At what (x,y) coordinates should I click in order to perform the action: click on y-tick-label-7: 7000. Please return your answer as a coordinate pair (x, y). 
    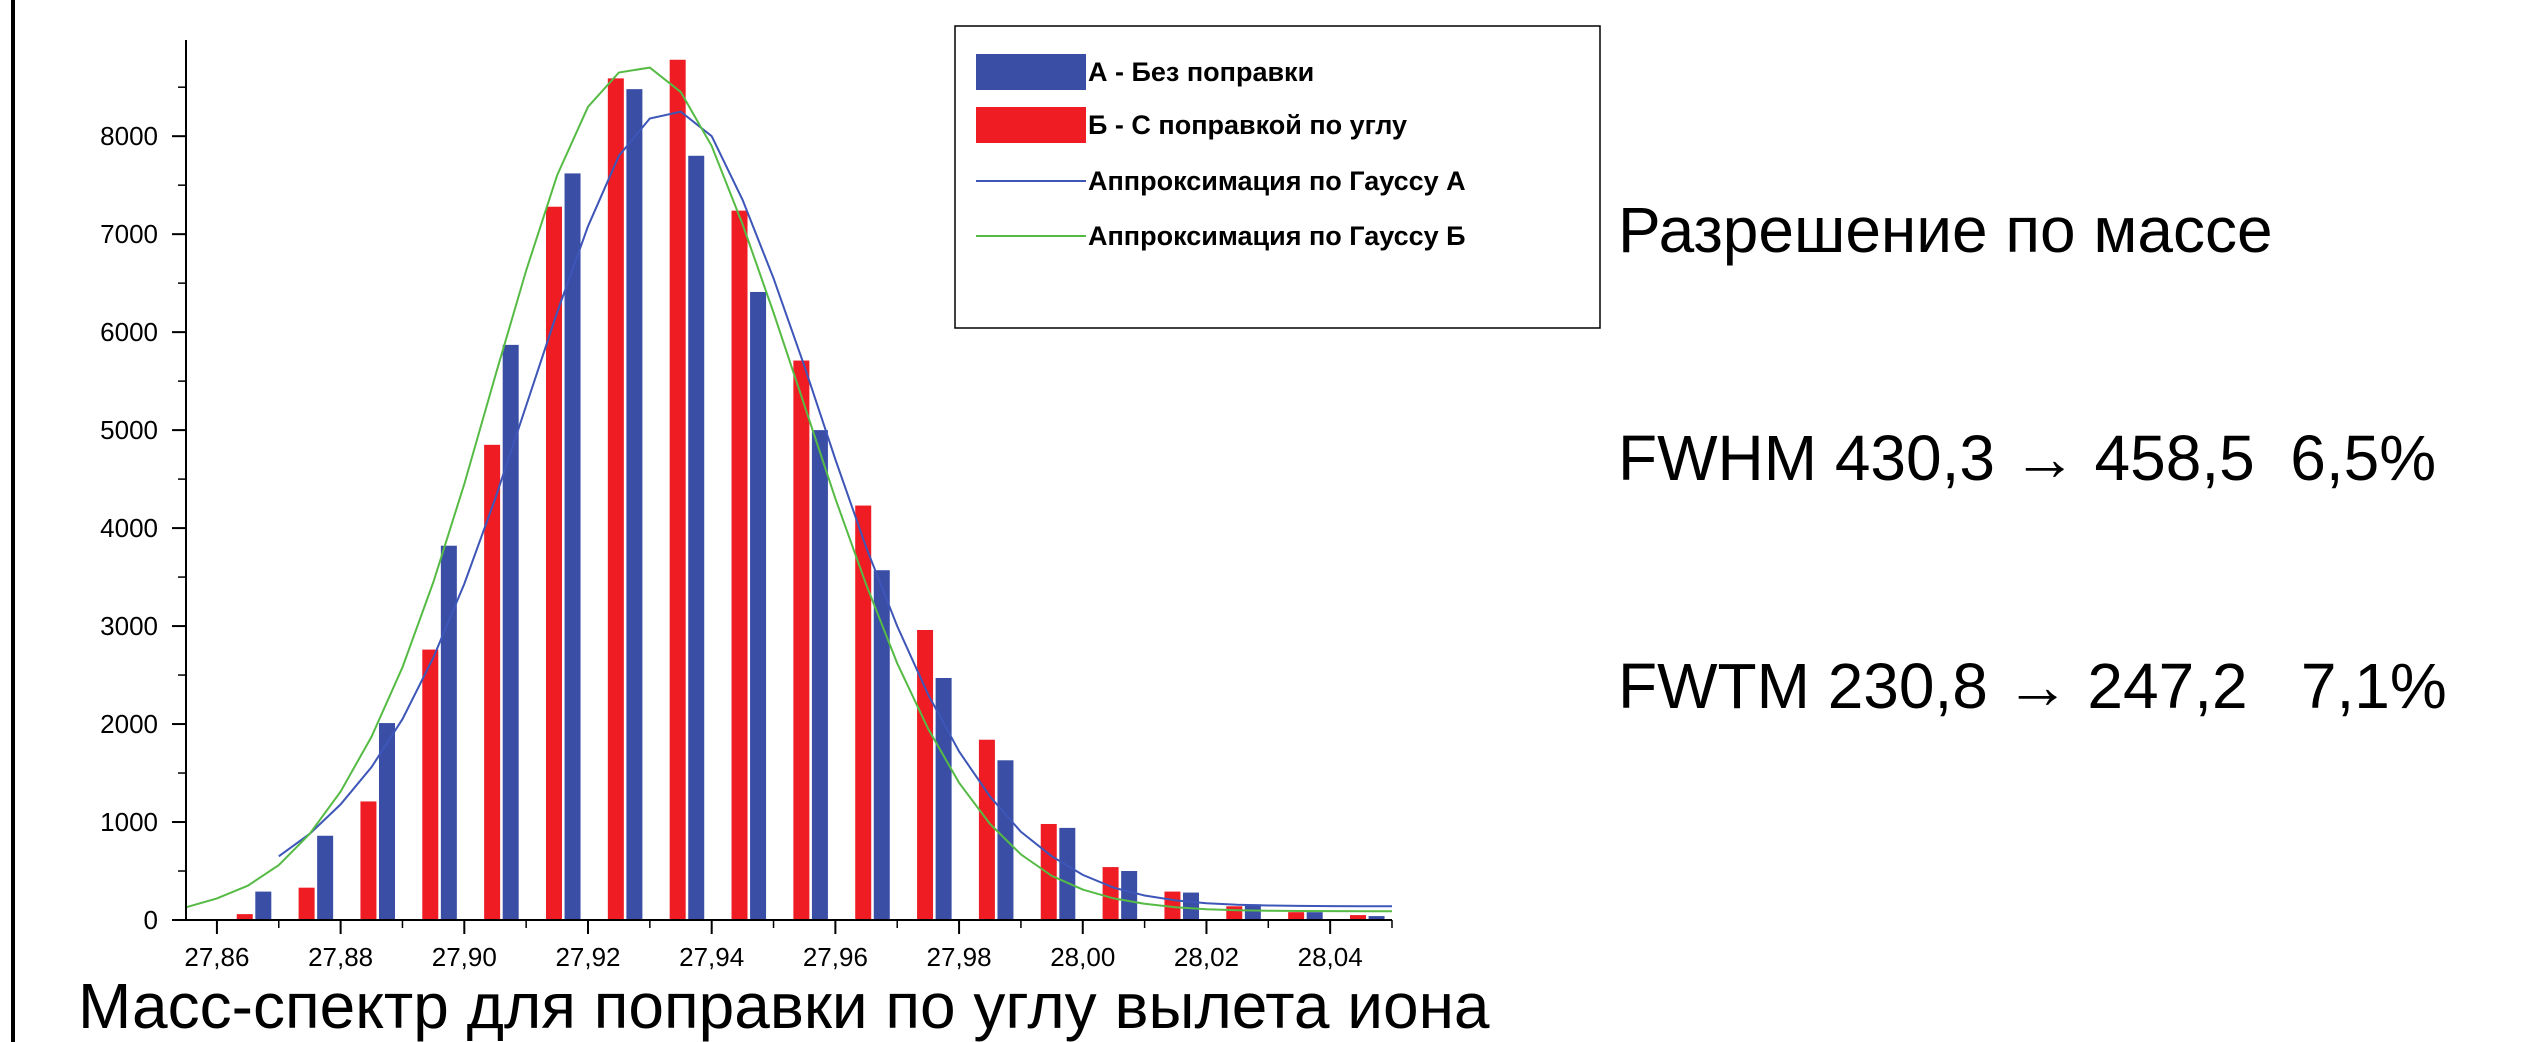
    Looking at the image, I should click on (129, 234).